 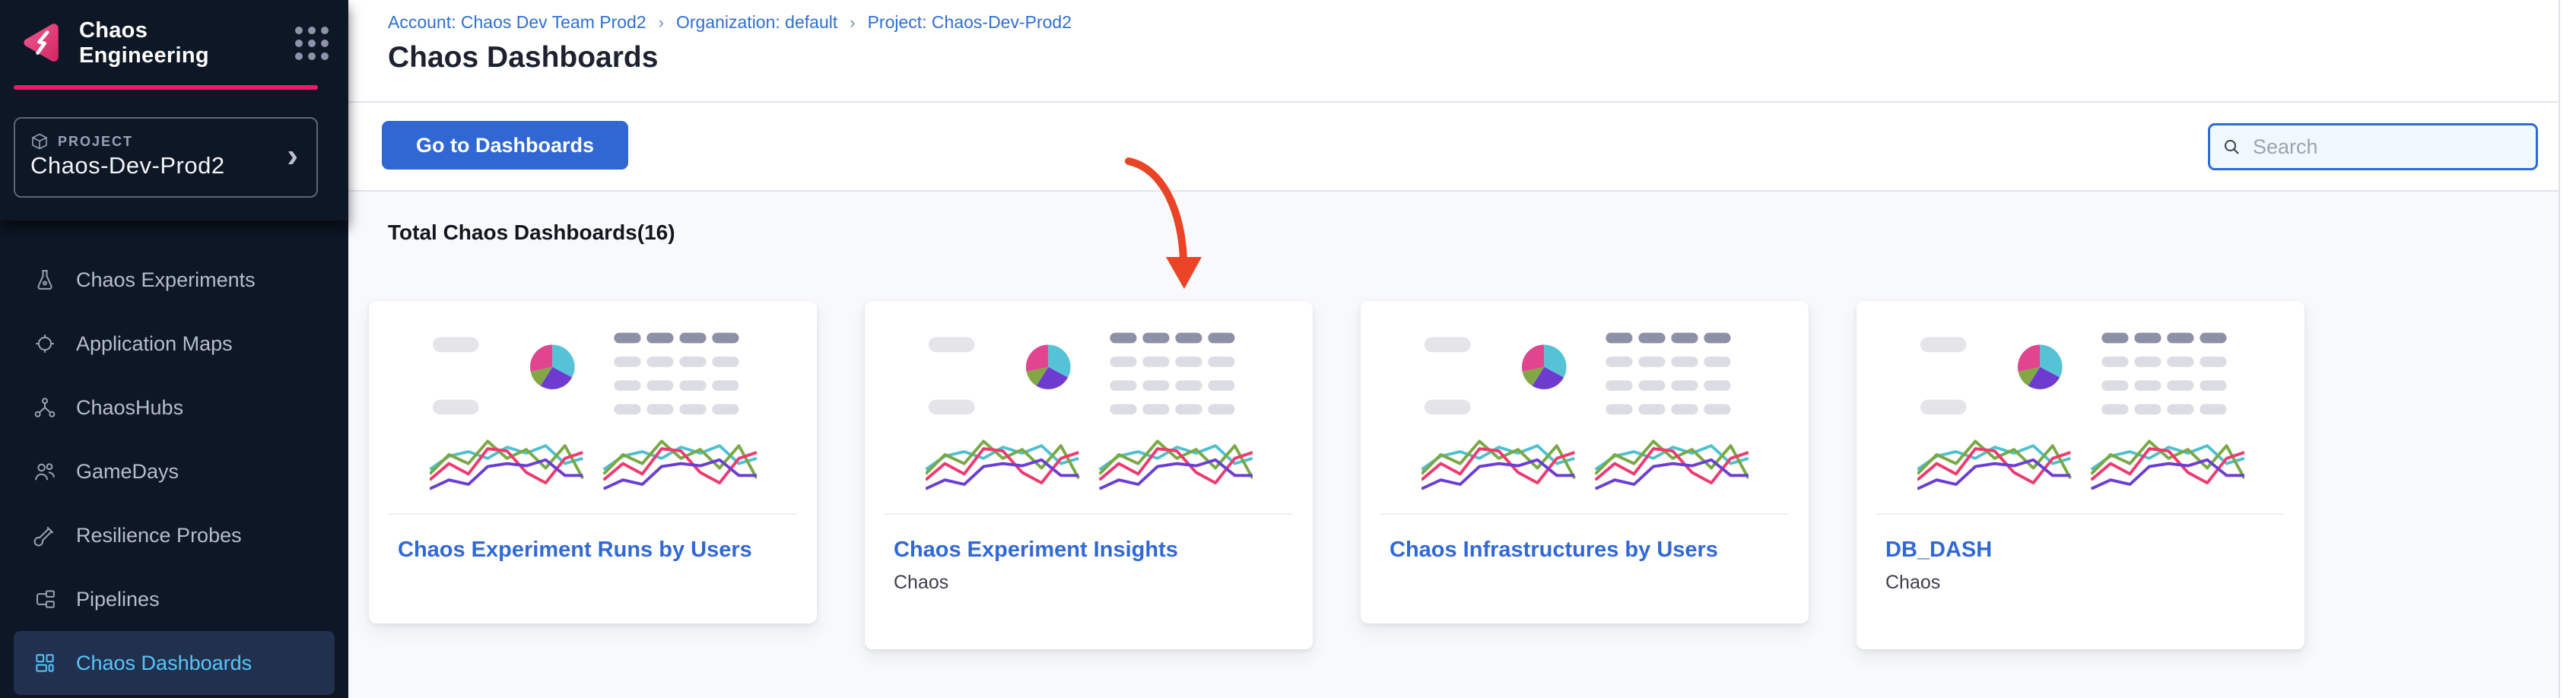 I want to click on project-selector-value: Chaos-Dev-Prod2, so click(x=127, y=165).